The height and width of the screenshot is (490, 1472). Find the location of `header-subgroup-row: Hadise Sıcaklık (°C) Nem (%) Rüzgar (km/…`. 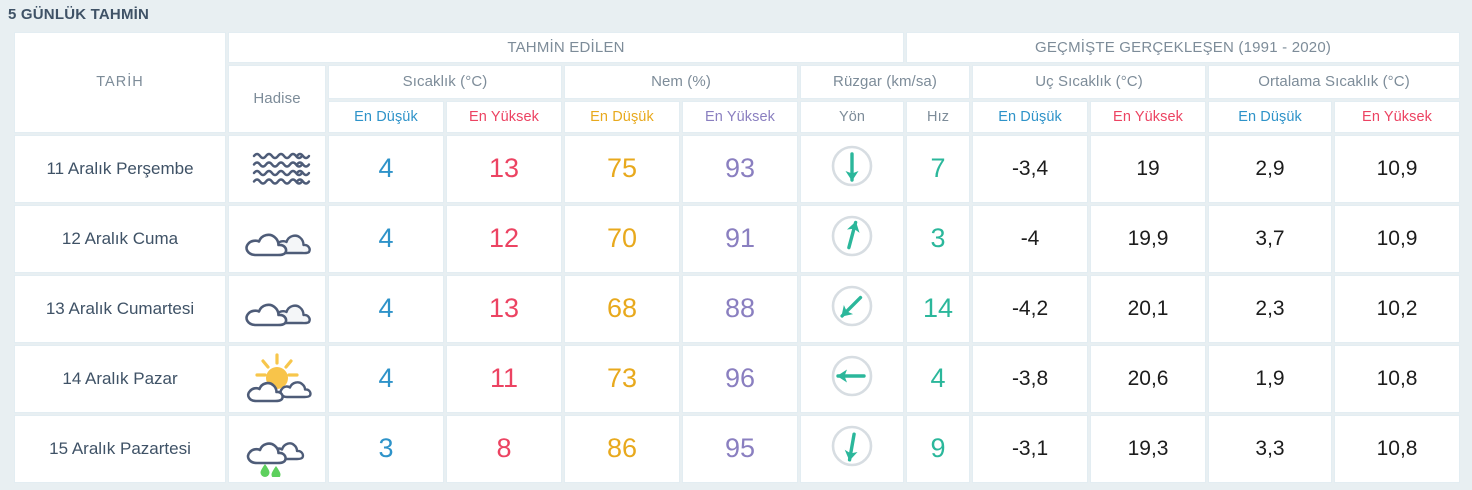

header-subgroup-row: Hadise Sıcaklık (°C) Nem (%) Rüzgar (km/… is located at coordinates (737, 98).